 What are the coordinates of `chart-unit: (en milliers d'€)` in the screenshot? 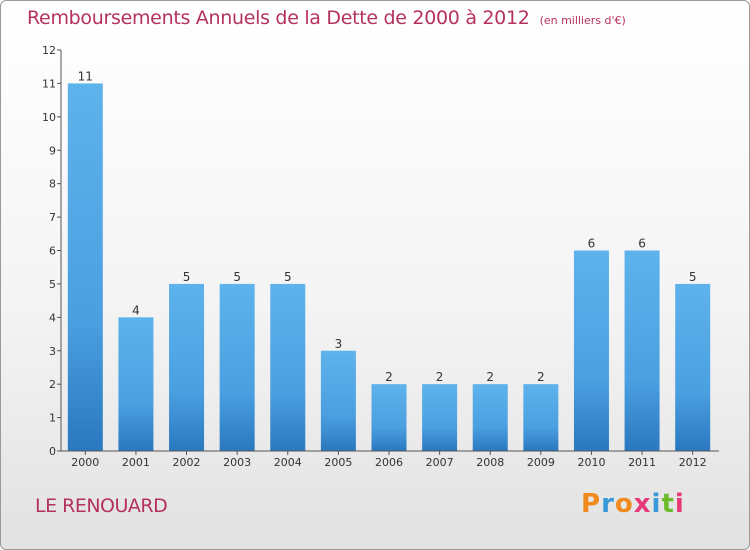 It's located at (582, 20).